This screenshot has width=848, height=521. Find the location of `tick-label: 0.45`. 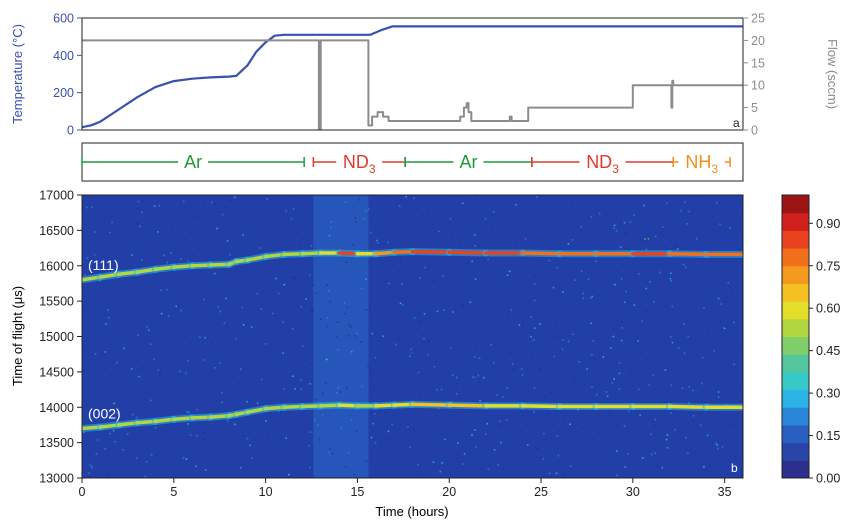

tick-label: 0.45 is located at coordinates (828, 351).